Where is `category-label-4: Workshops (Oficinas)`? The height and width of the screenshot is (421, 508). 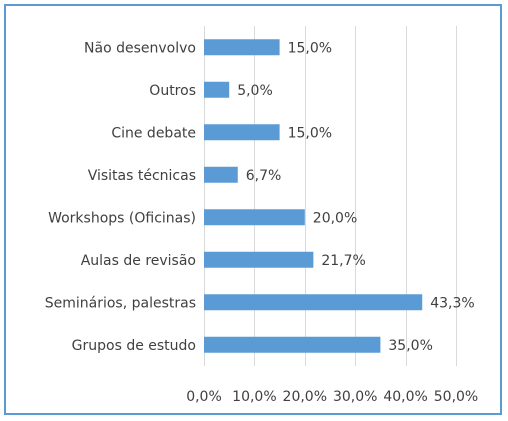 category-label-4: Workshops (Oficinas) is located at coordinates (122, 218).